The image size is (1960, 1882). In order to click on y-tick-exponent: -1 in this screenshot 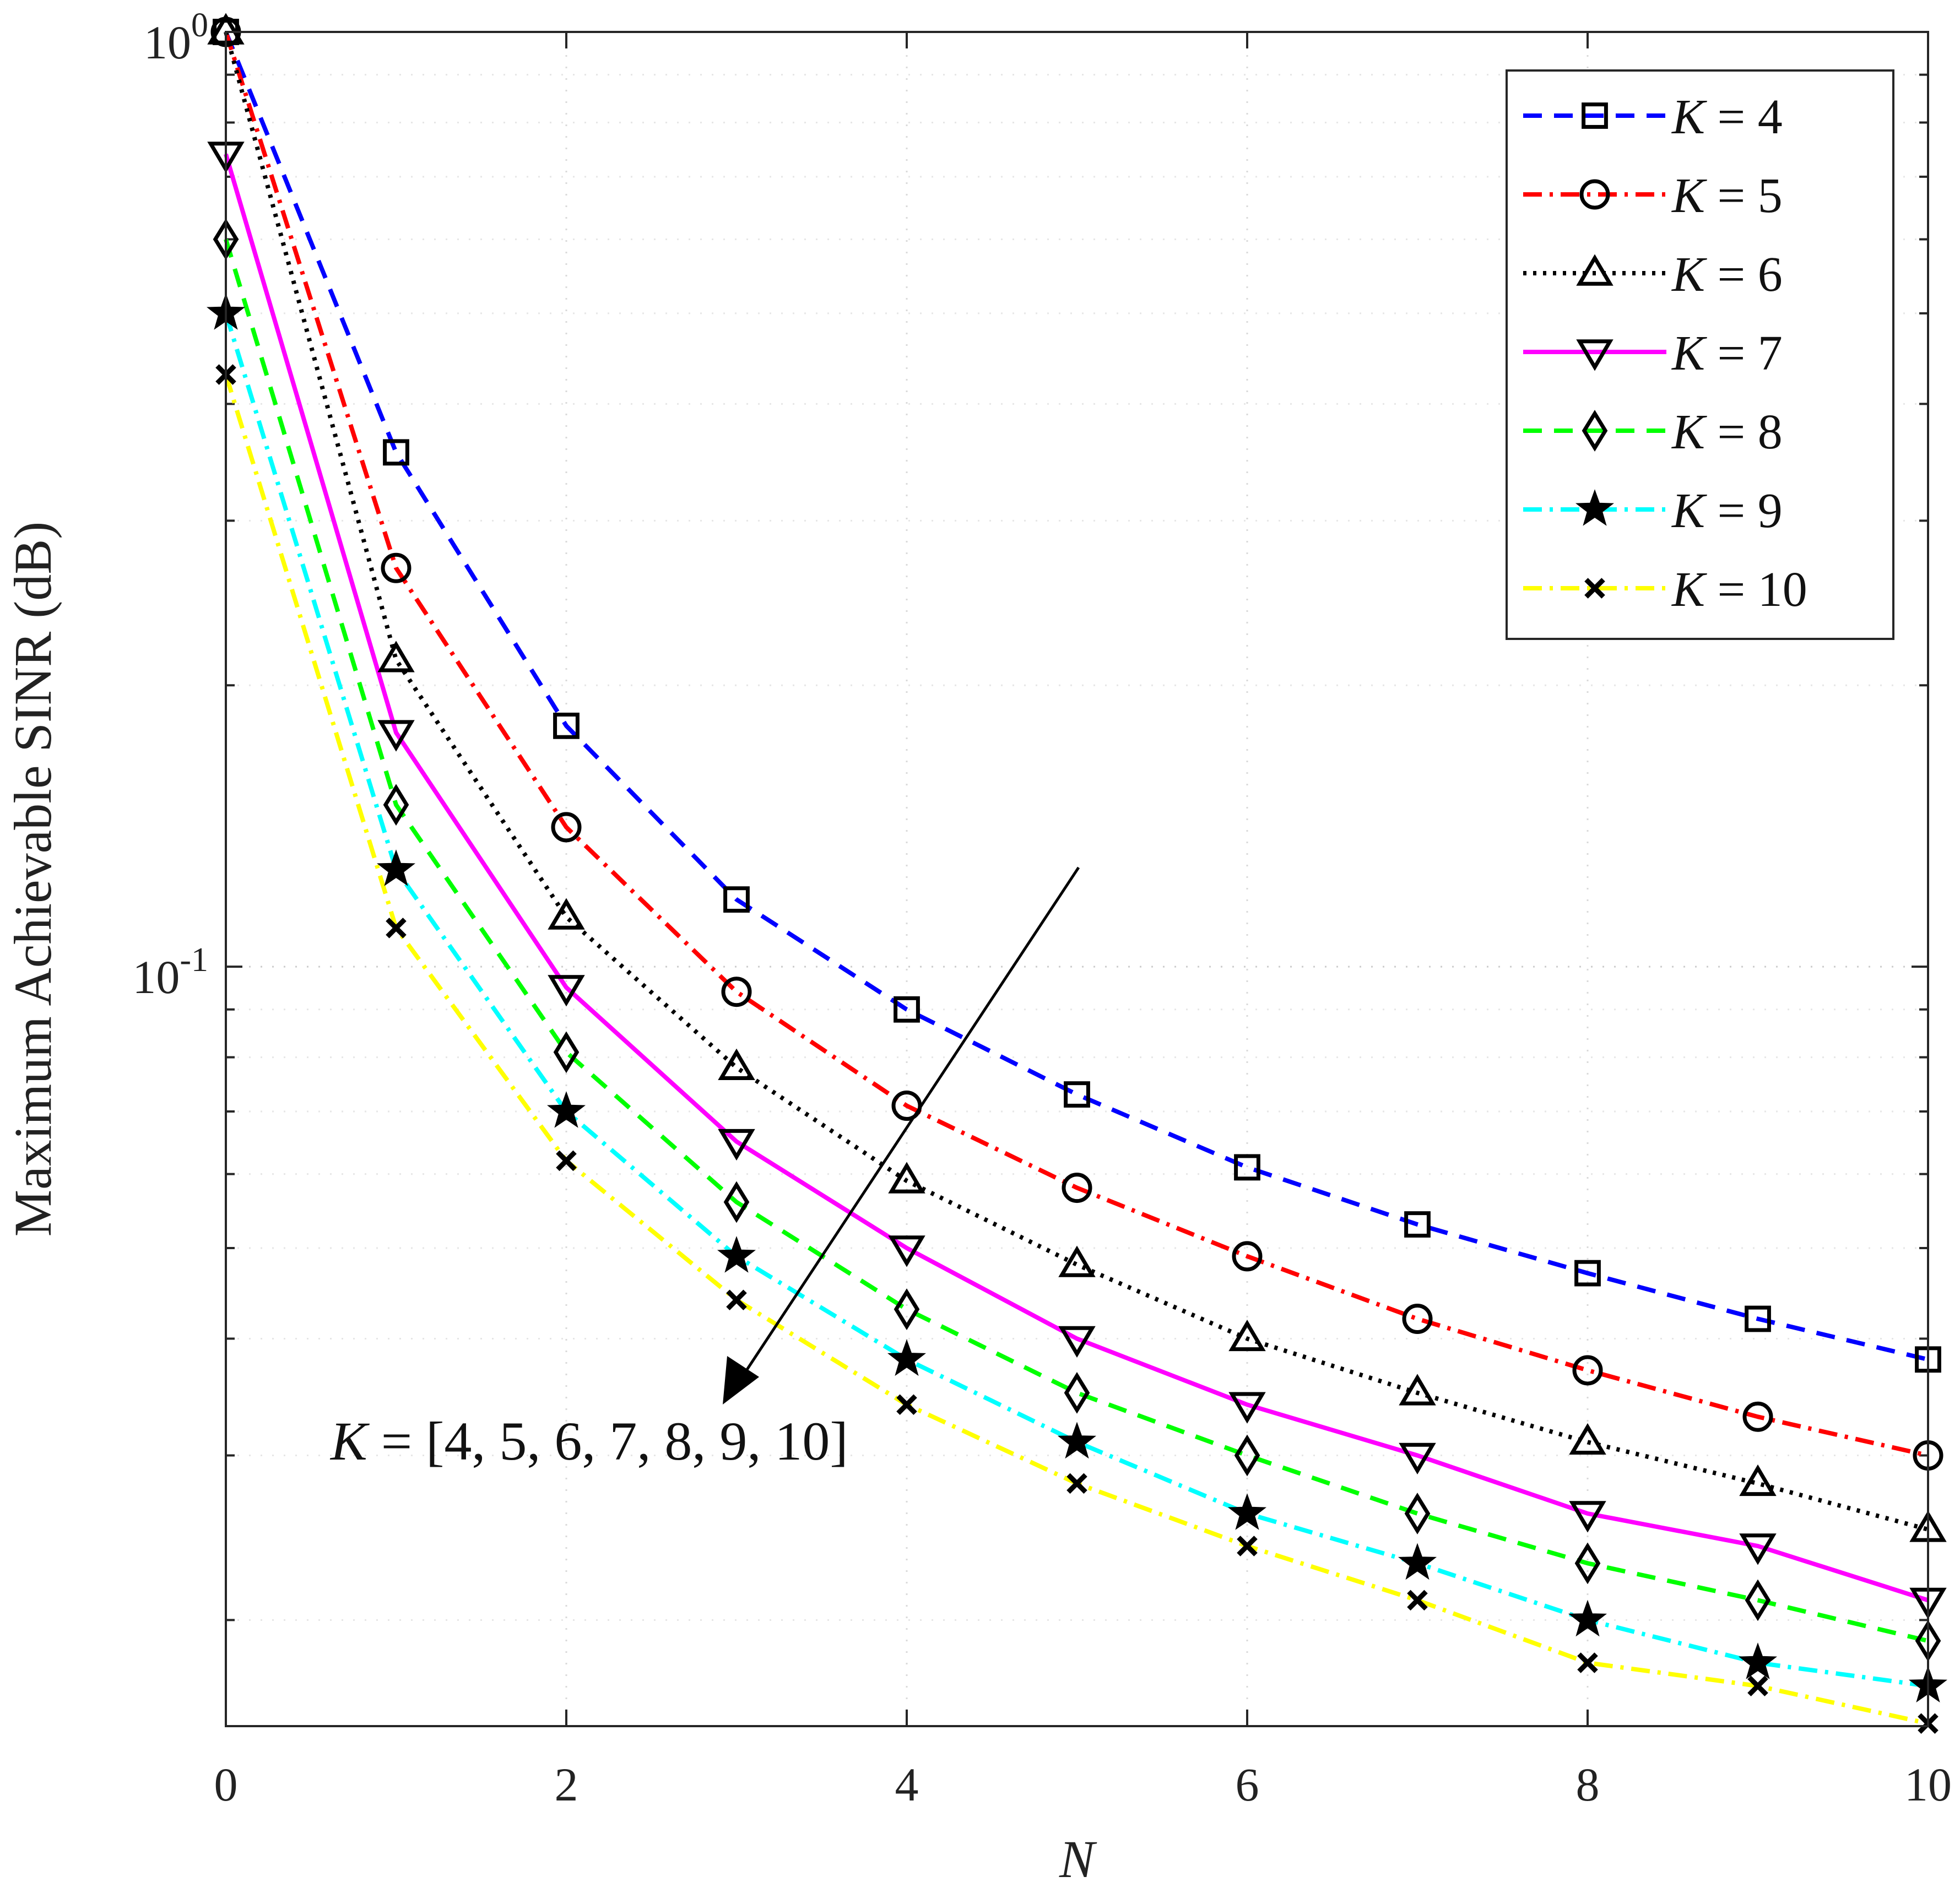, I will do `click(194, 960)`.